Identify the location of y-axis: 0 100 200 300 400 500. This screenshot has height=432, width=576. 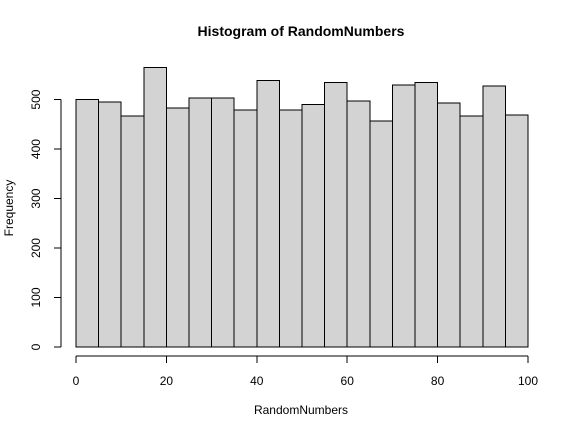
(45, 219).